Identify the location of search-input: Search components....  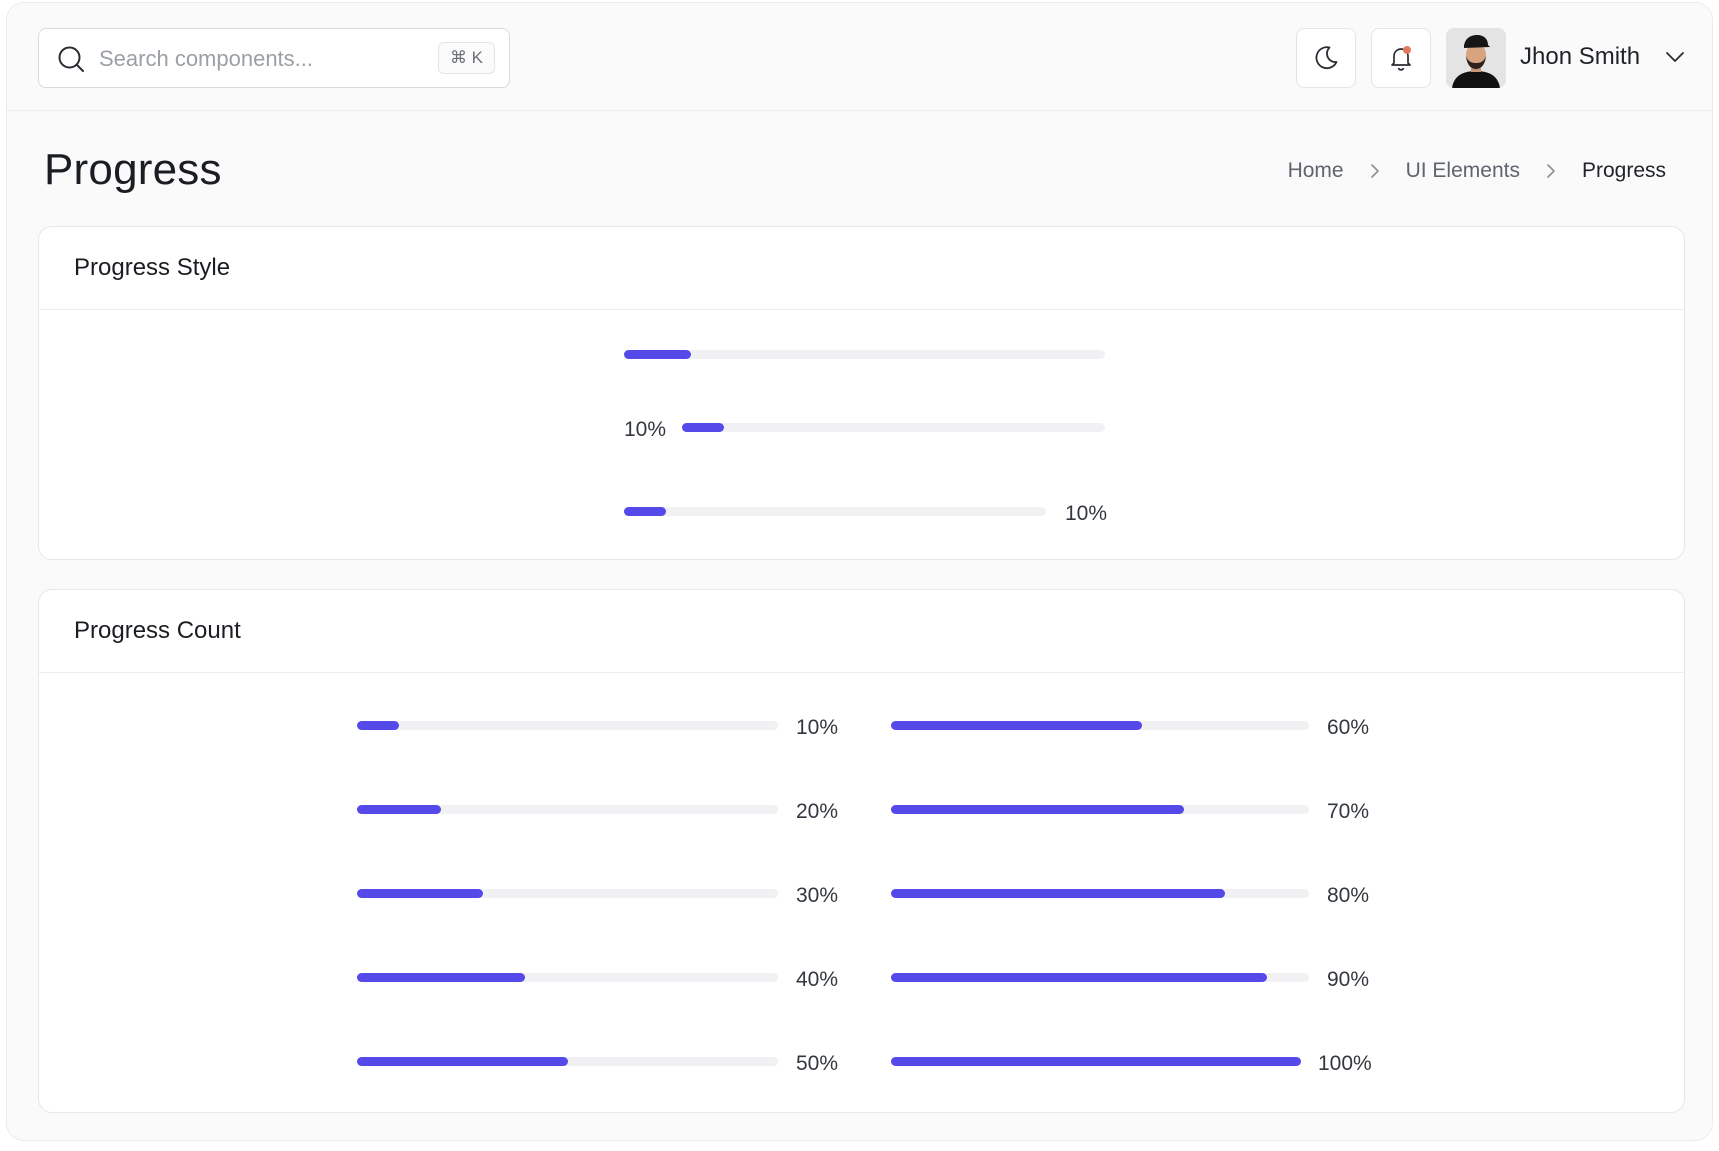
(206, 58).